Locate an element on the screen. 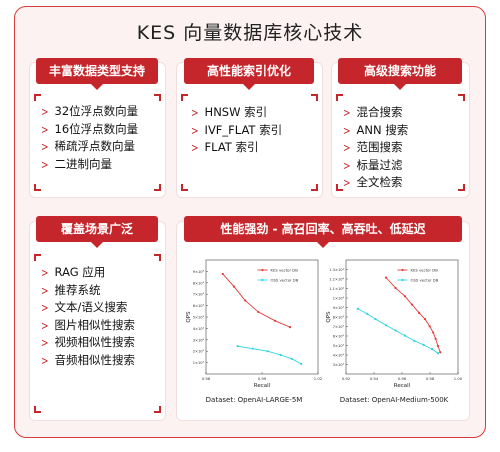 The image size is (500, 452). x-tick-label: 0.96 is located at coordinates (206, 378).